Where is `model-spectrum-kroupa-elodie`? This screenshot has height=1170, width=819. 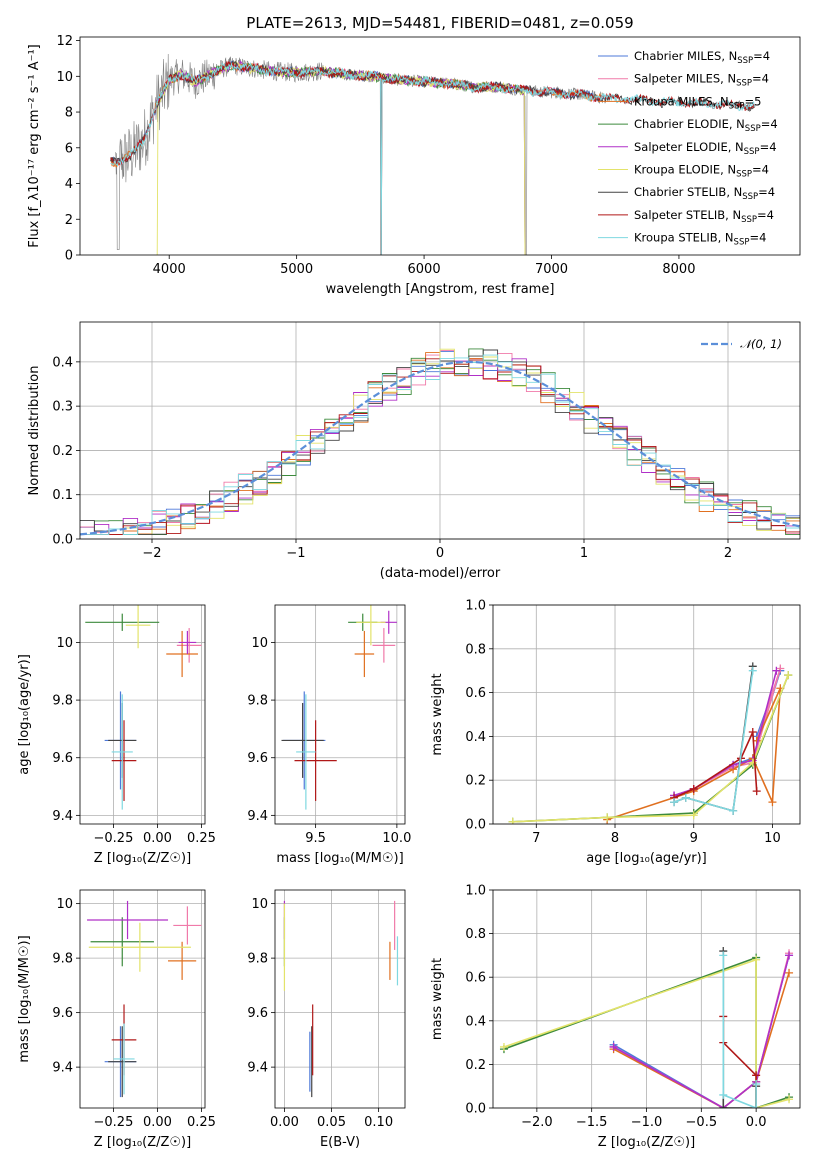 model-spectrum-kroupa-elodie is located at coordinates (341, 157).